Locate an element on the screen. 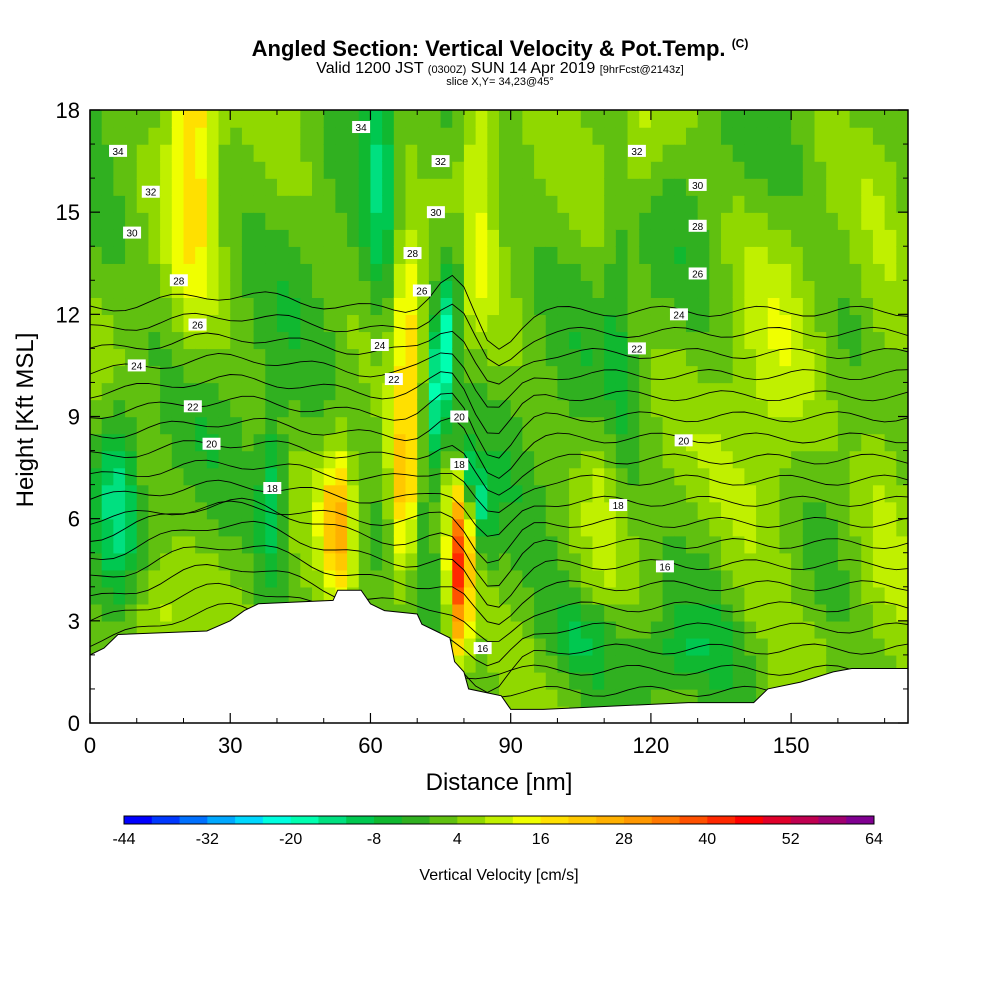 The image size is (1000, 1000). isentrope-label-bg is located at coordinates (459, 416).